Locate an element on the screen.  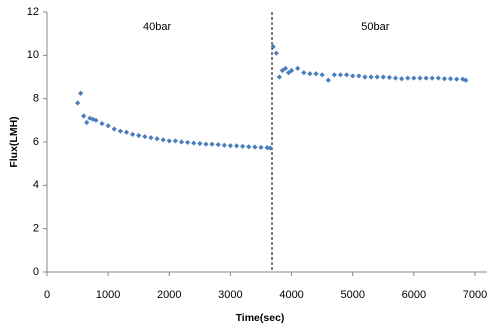
x-tick-label: 1000 is located at coordinates (108, 295).